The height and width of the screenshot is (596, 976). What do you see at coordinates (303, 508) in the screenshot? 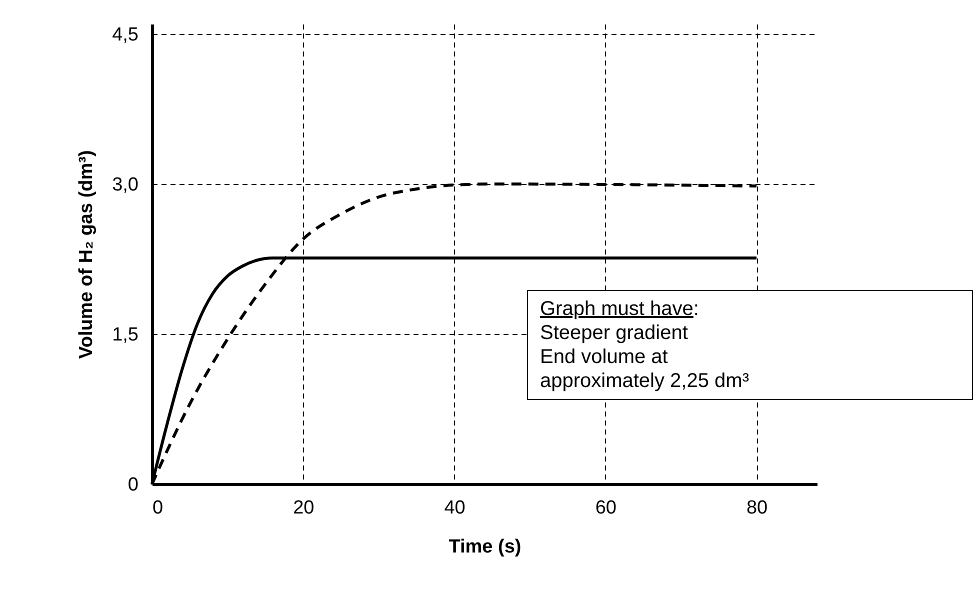
I see `x-tick-label: 20` at bounding box center [303, 508].